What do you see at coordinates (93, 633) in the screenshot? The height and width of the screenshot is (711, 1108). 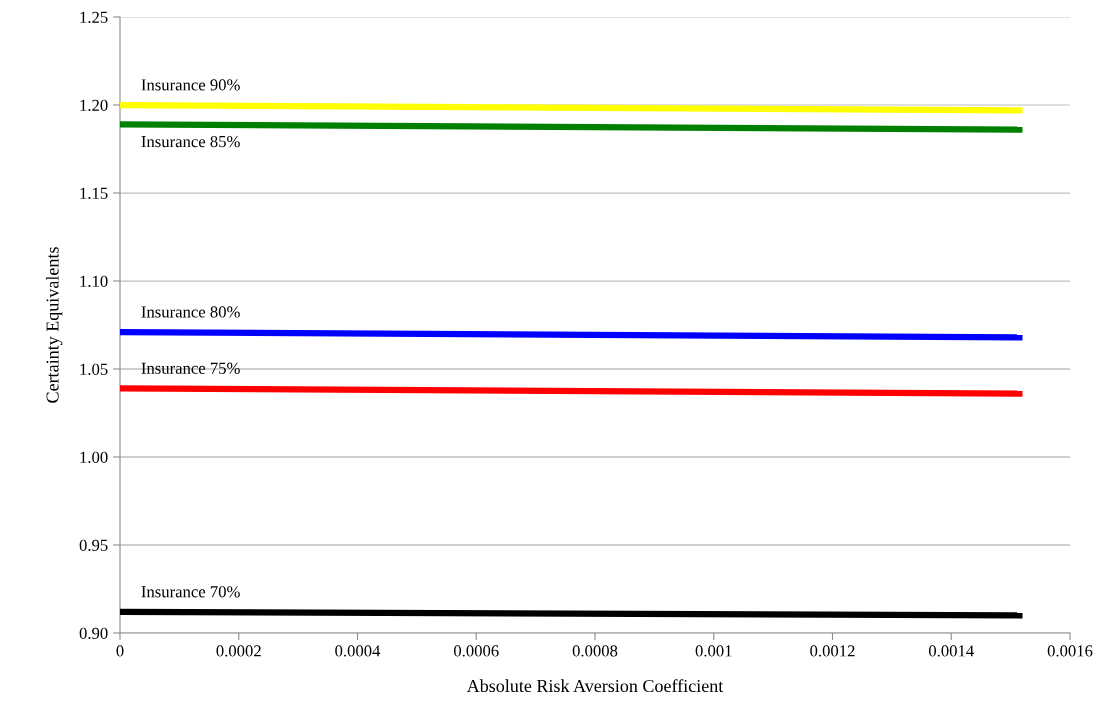 I see `y-tick-label: 0.90` at bounding box center [93, 633].